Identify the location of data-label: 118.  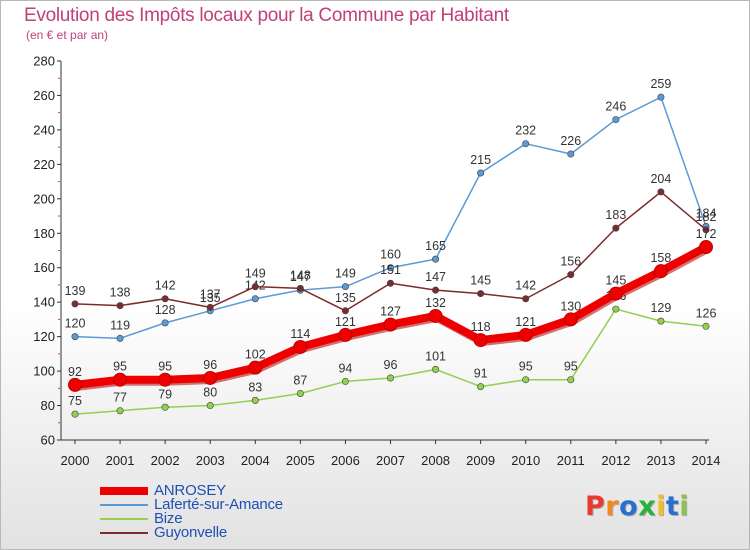
(481, 327).